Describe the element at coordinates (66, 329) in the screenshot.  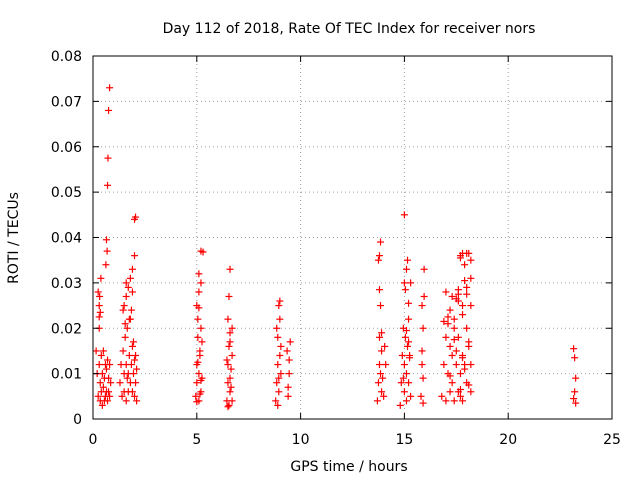
I see `y-tick-label: 0.02` at that location.